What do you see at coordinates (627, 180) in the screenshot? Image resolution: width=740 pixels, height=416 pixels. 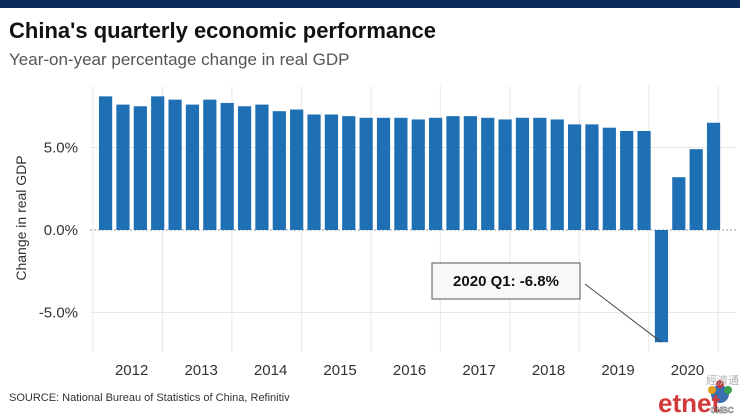 I see `bar-2019-q3` at bounding box center [627, 180].